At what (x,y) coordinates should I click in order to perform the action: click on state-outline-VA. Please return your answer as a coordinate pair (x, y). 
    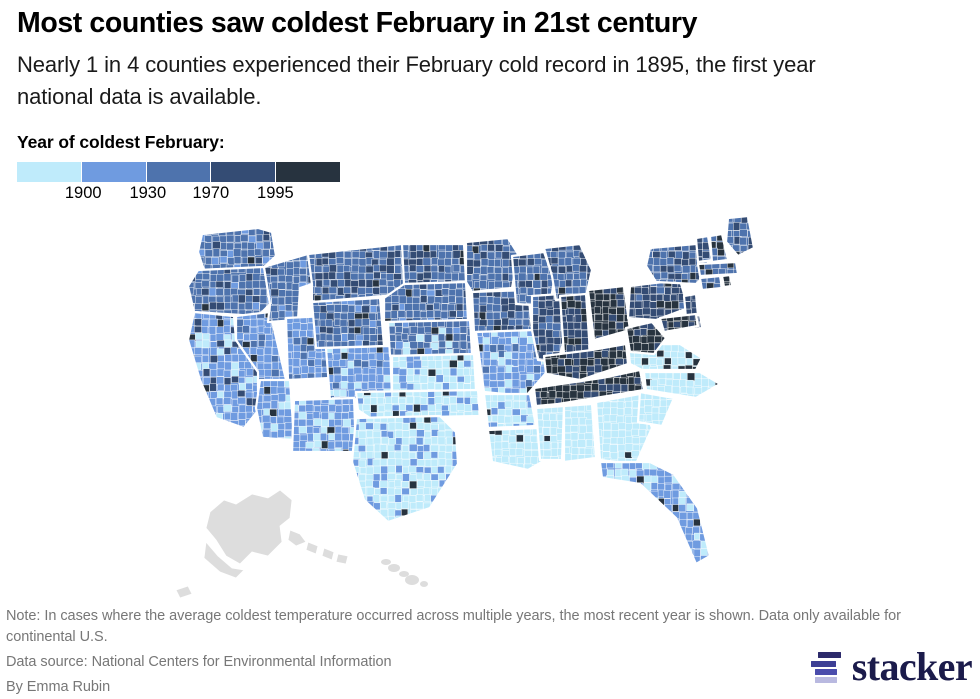
    Looking at the image, I should click on (665, 357).